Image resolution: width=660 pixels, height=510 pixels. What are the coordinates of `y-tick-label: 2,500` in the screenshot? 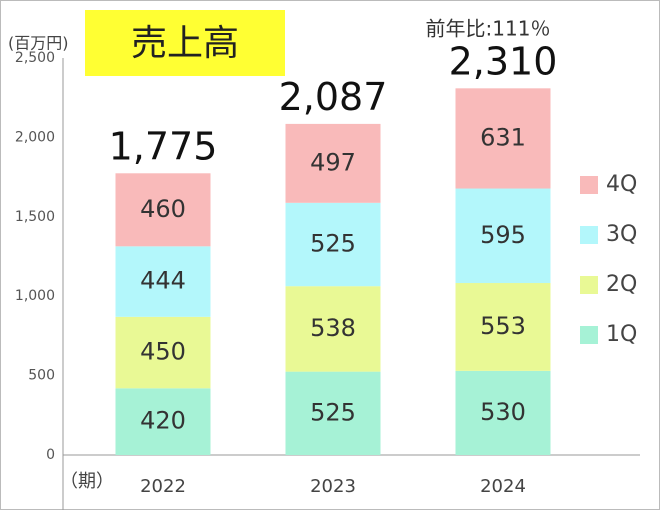 It's located at (35, 58).